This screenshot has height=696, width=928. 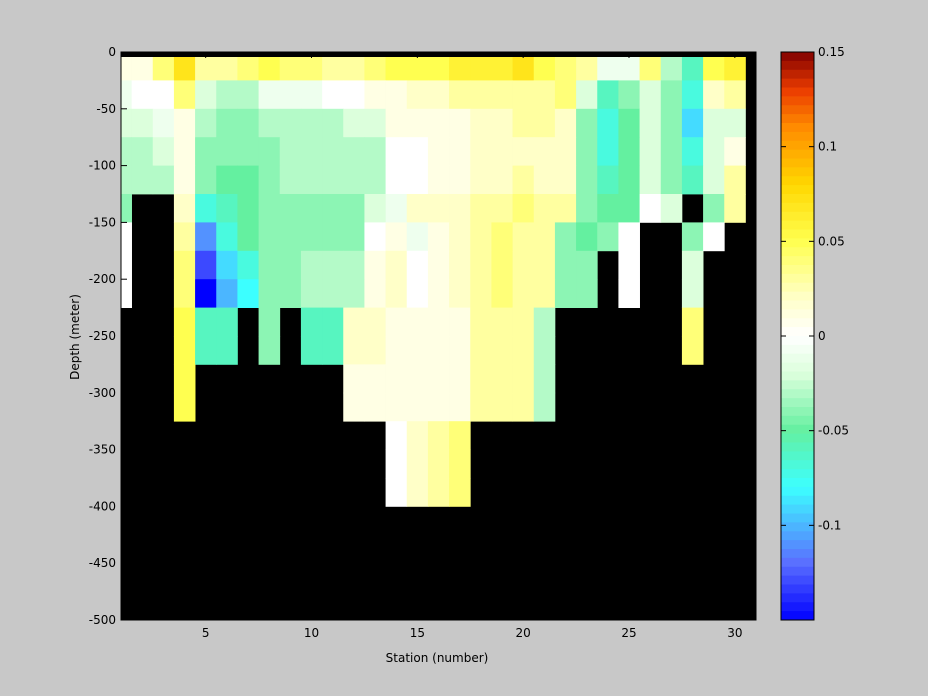 What do you see at coordinates (833, 431) in the screenshot?
I see `colorbar-tick-label: -0.05` at bounding box center [833, 431].